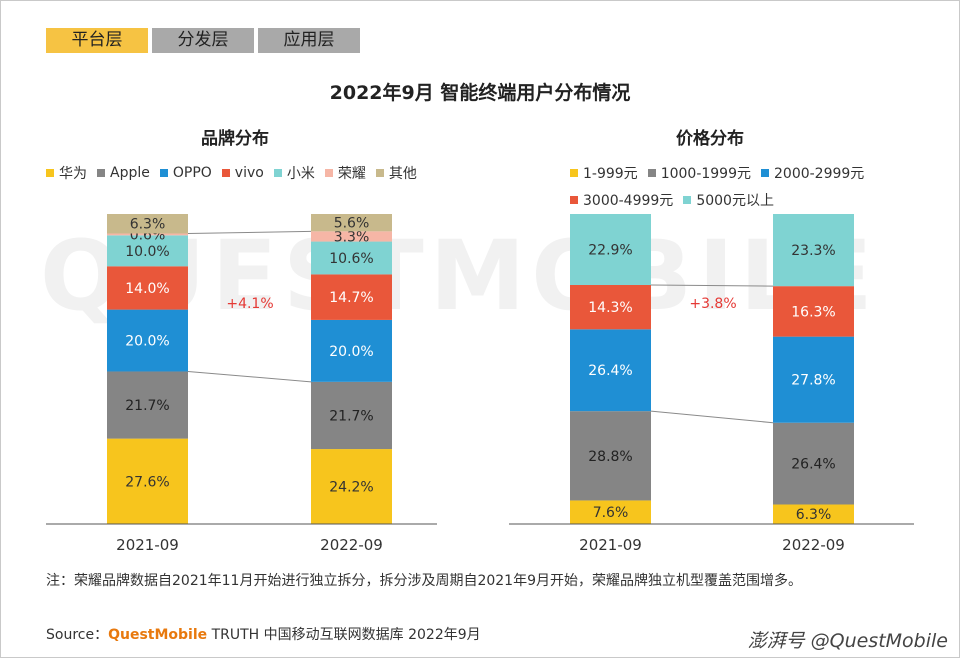 This screenshot has height=658, width=960. I want to click on legend-label: vivo, so click(249, 173).